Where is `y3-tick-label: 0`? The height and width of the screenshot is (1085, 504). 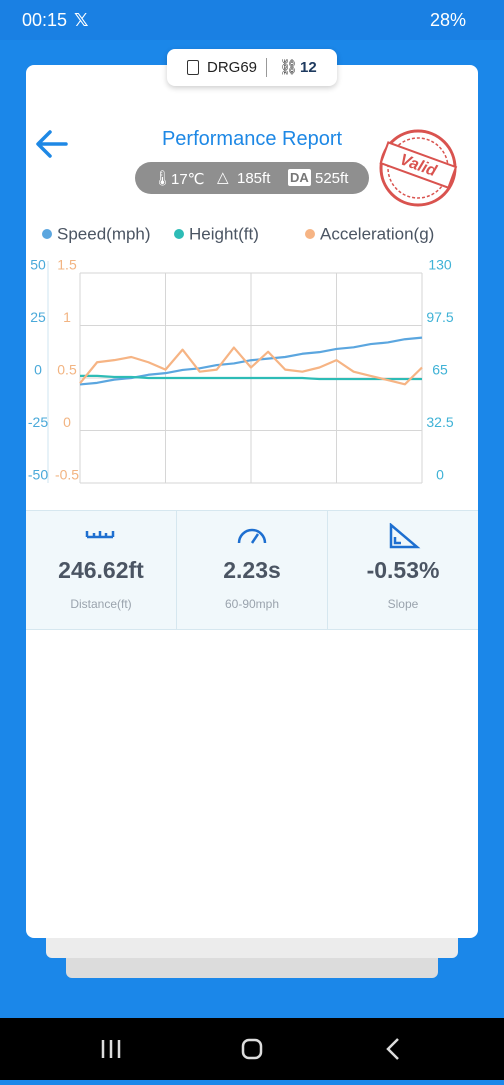
y3-tick-label: 0 is located at coordinates (67, 422).